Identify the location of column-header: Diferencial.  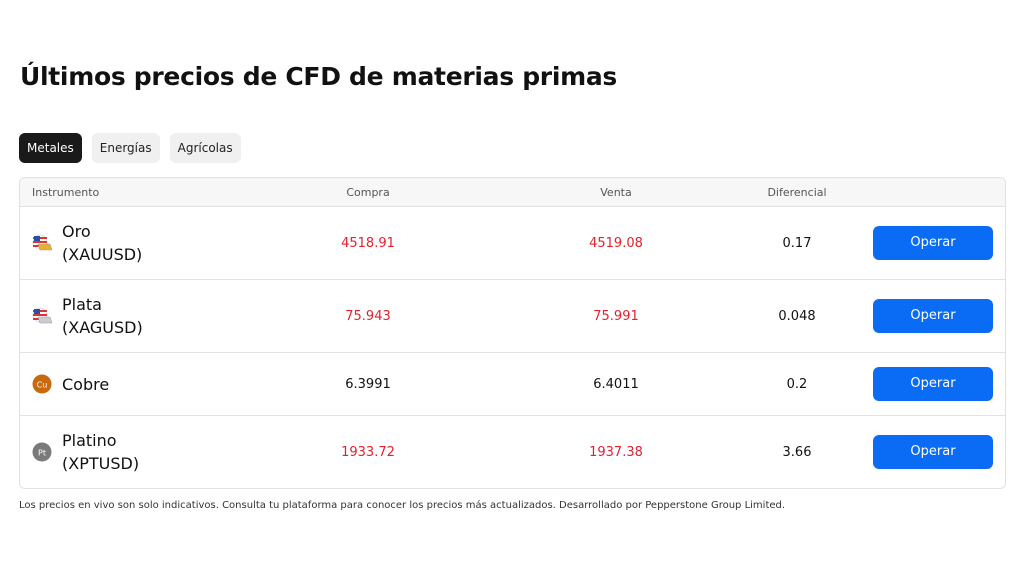
(797, 192).